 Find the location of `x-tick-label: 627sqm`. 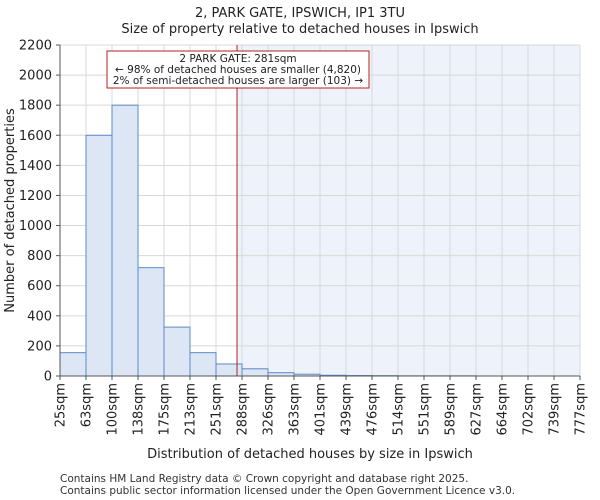

x-tick-label: 627sqm is located at coordinates (477, 409).